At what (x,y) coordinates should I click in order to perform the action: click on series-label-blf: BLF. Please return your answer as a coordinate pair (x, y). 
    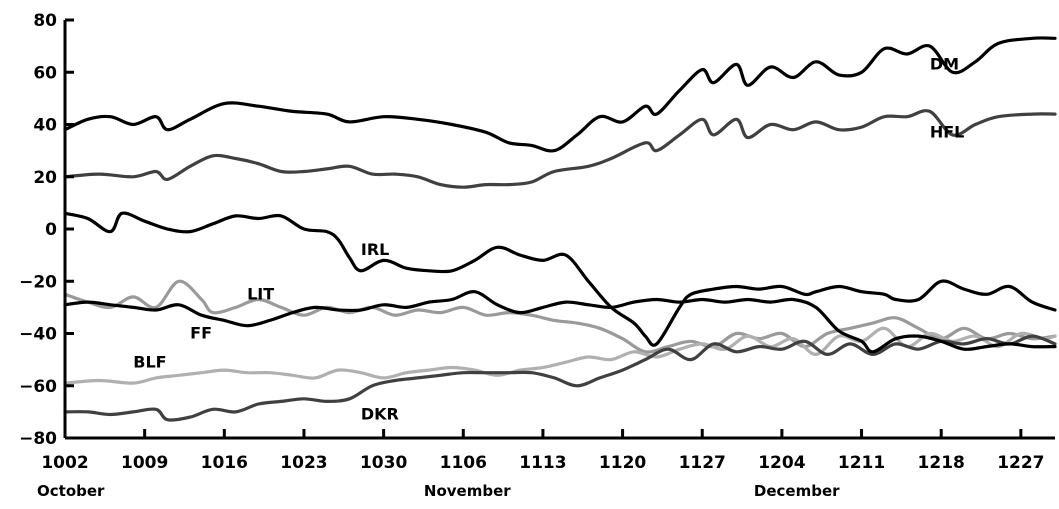
    Looking at the image, I should click on (149, 361).